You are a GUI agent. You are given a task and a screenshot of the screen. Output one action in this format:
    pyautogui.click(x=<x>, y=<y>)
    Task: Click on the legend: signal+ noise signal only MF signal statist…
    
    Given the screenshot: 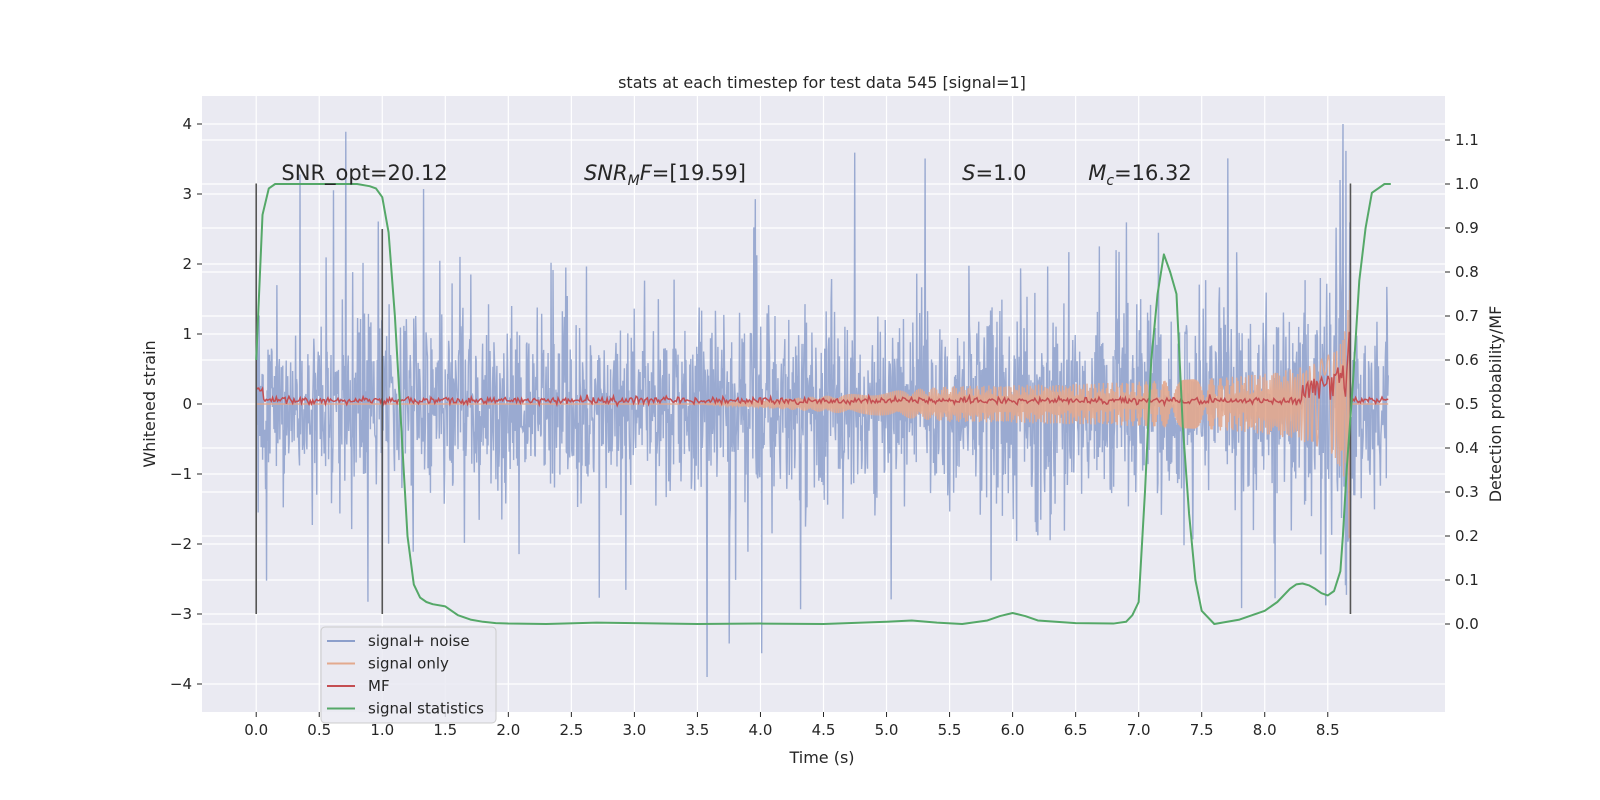 What is the action you would take?
    pyautogui.click(x=408, y=675)
    